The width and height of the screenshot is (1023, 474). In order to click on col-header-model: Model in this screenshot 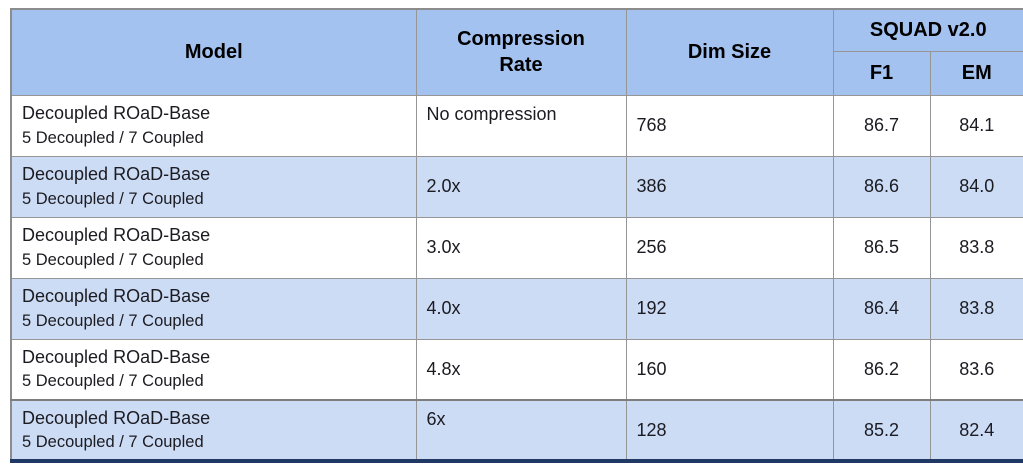, I will do `click(213, 52)`.